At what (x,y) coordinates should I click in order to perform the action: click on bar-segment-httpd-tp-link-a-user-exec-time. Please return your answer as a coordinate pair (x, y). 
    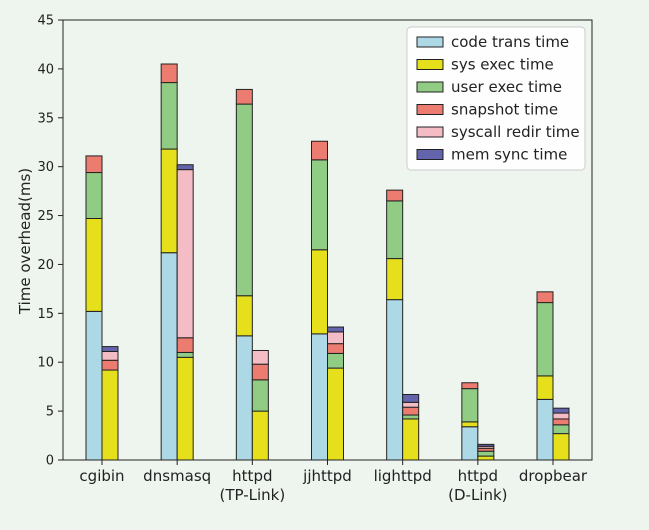
    Looking at the image, I should click on (244, 200).